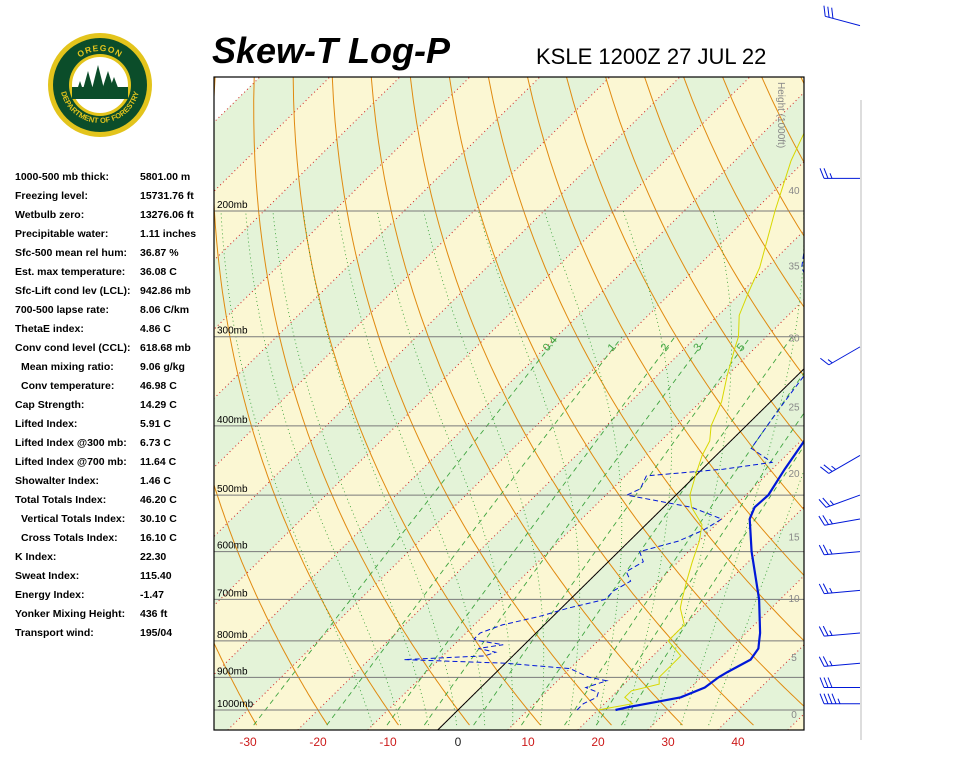 Image resolution: width=960 pixels, height=768 pixels. What do you see at coordinates (232, 635) in the screenshot?
I see `pressure-label: 800mb` at bounding box center [232, 635].